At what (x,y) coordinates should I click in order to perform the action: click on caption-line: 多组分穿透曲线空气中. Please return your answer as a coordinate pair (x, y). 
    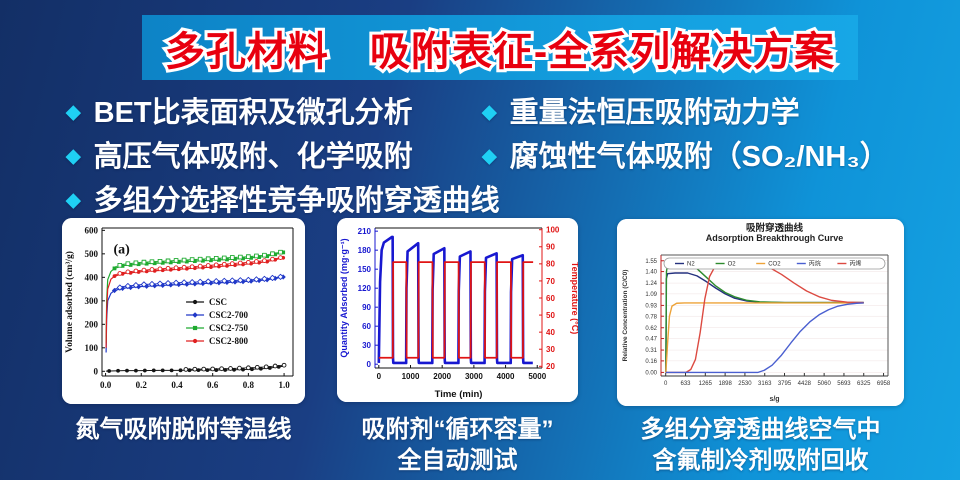
    Looking at the image, I should click on (760, 429).